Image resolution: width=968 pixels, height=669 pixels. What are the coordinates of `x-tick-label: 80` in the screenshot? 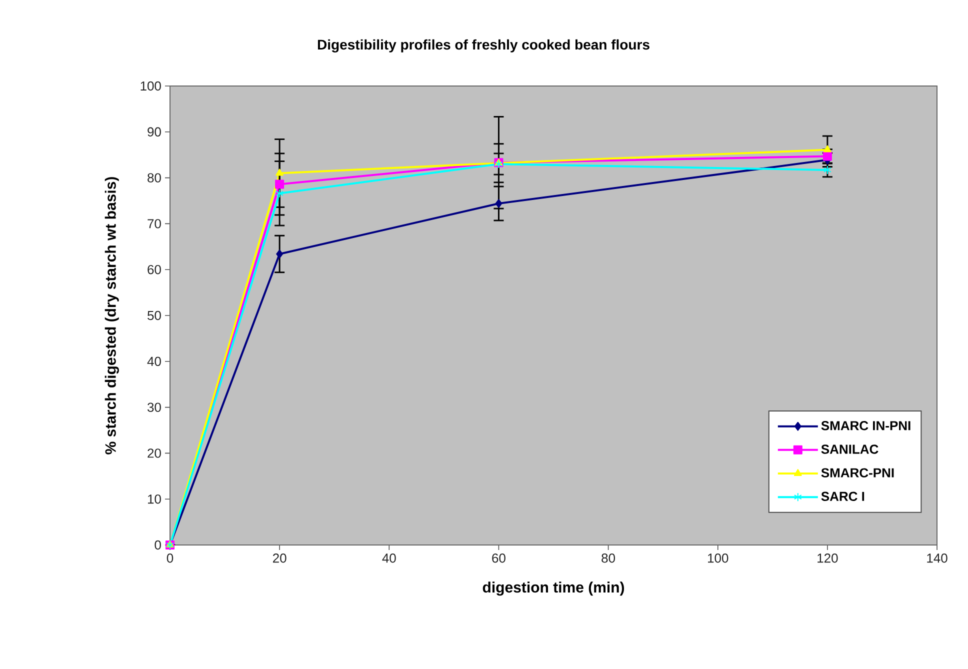 It's located at (609, 558).